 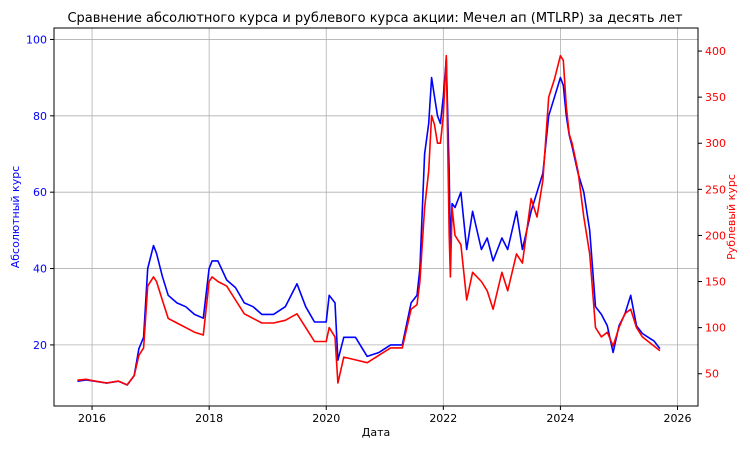 I want to click on y-left-tick-label: 80, so click(x=40, y=116).